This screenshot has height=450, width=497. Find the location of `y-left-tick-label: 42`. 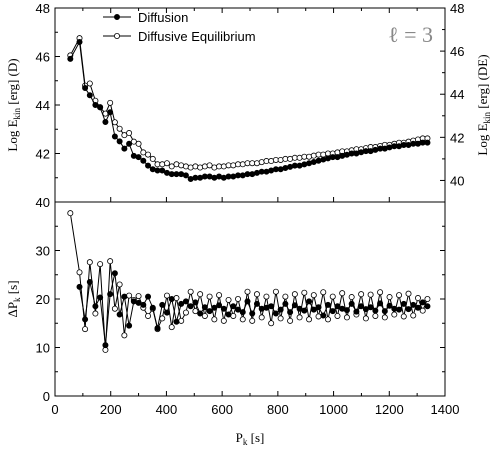

y-left-tick-label: 42 is located at coordinates (43, 154).